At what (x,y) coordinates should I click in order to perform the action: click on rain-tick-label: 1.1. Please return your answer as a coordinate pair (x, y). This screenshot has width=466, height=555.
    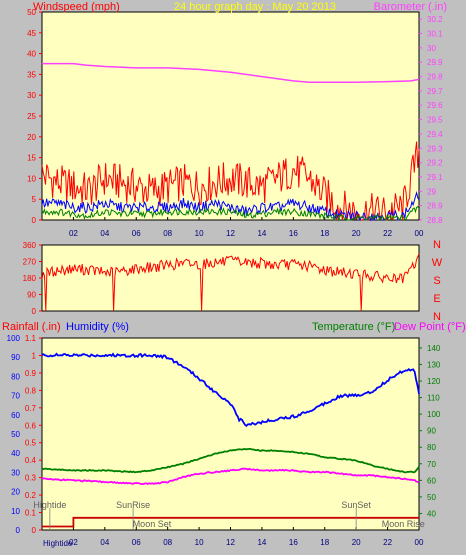
    Looking at the image, I should click on (31, 338).